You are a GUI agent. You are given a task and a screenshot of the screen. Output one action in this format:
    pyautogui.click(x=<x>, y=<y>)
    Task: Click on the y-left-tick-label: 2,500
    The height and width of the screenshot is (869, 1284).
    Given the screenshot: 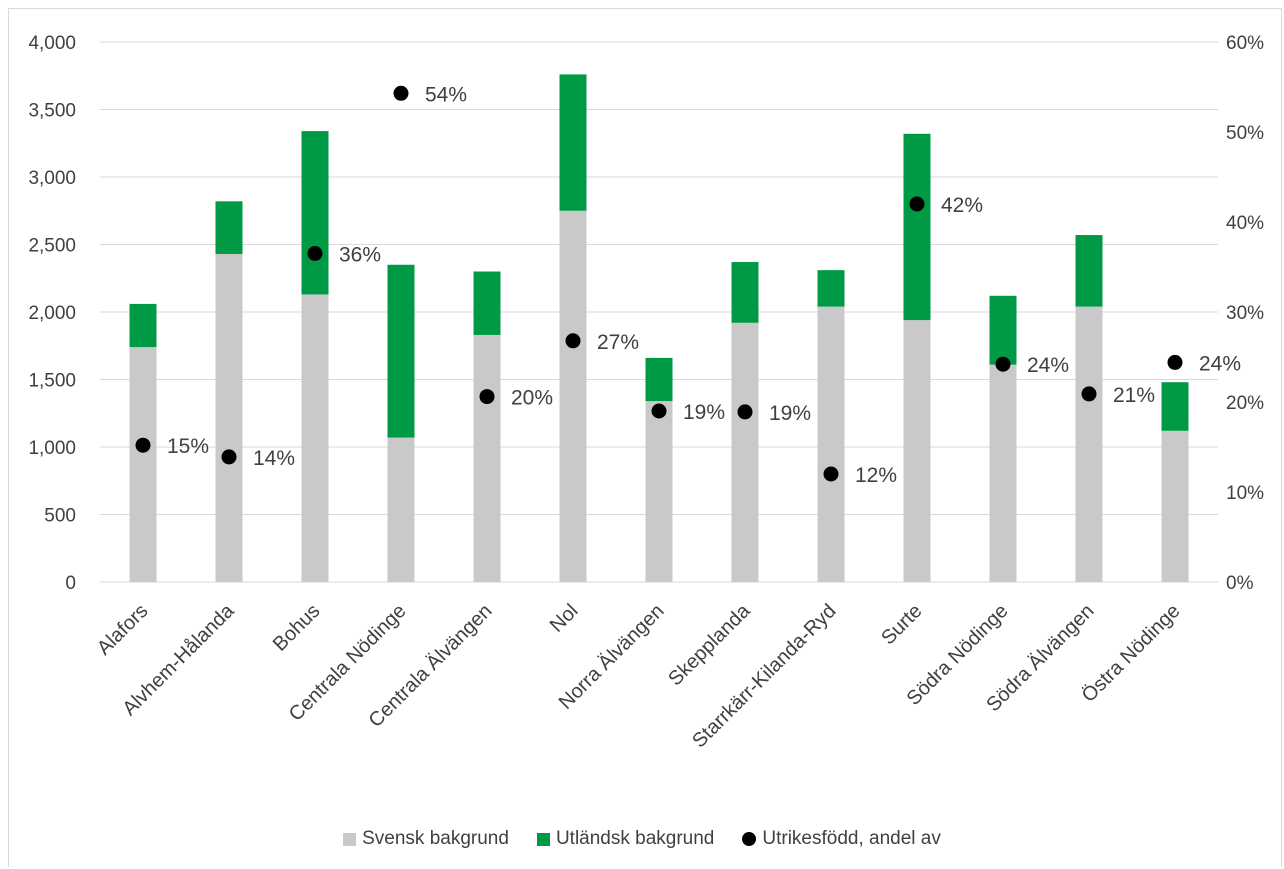 What is the action you would take?
    pyautogui.click(x=52, y=246)
    